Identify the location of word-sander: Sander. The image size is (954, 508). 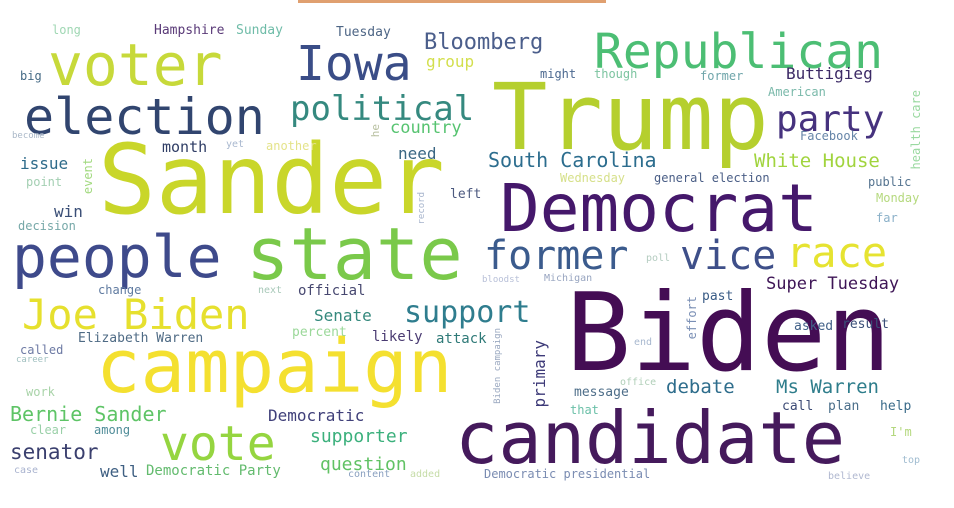
(271, 180).